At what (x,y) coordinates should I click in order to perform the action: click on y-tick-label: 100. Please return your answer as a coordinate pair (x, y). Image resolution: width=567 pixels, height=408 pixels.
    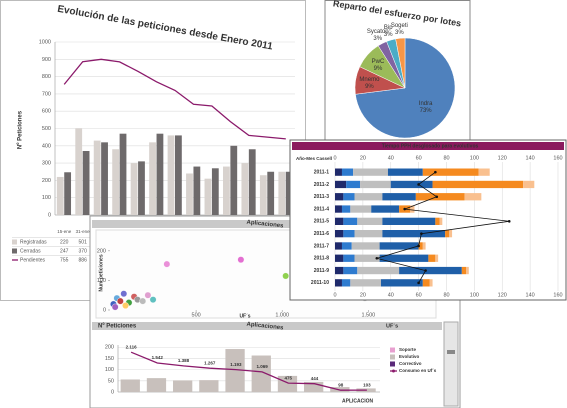
    Looking at the image, I should click on (46, 198).